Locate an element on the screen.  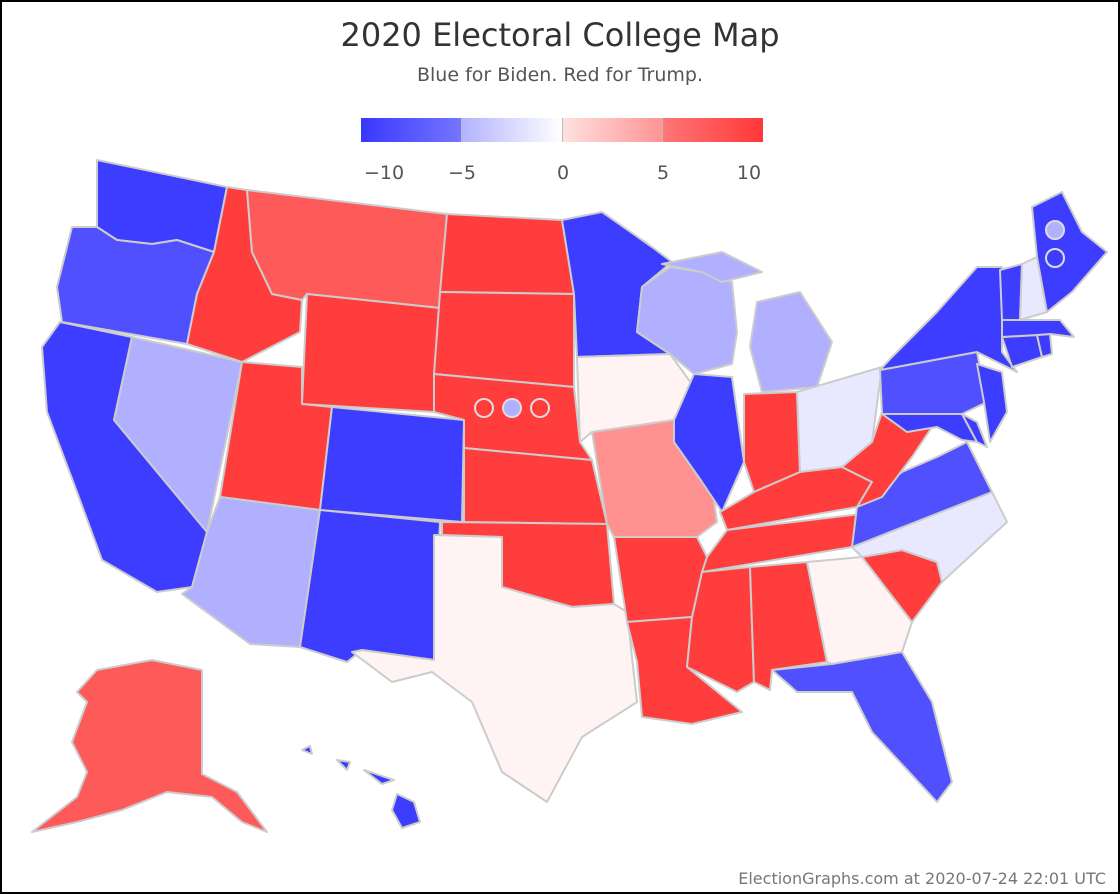
district-marker-ne-cd3 is located at coordinates (540, 408).